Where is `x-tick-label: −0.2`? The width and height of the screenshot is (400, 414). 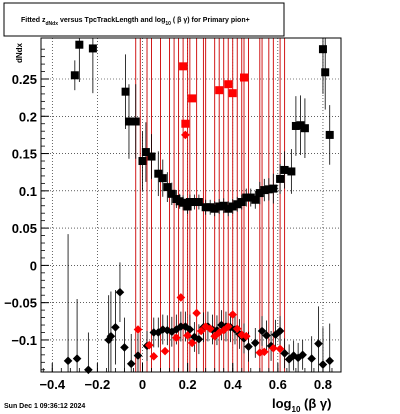 x-tick-label: −0.2 is located at coordinates (98, 384).